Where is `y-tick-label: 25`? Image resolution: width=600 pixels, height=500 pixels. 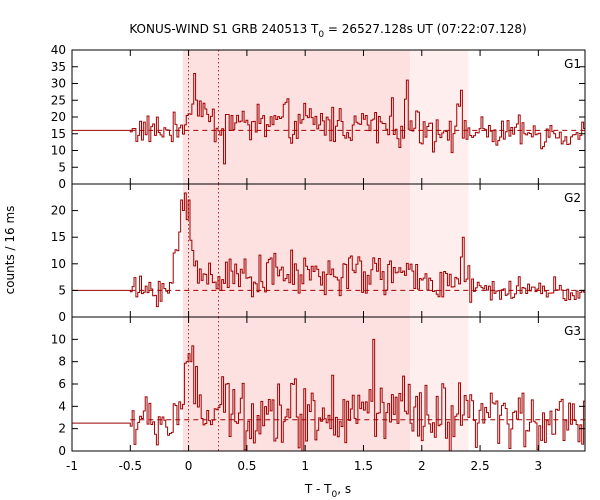 y-tick-label: 25 is located at coordinates (58, 100).